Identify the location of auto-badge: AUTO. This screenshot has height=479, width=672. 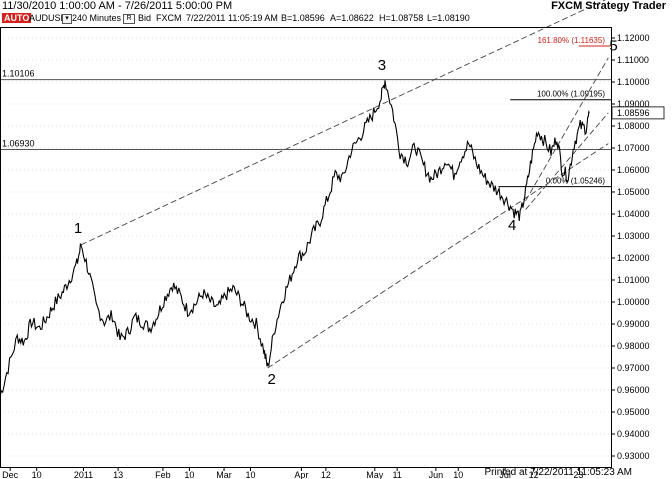
(17, 18).